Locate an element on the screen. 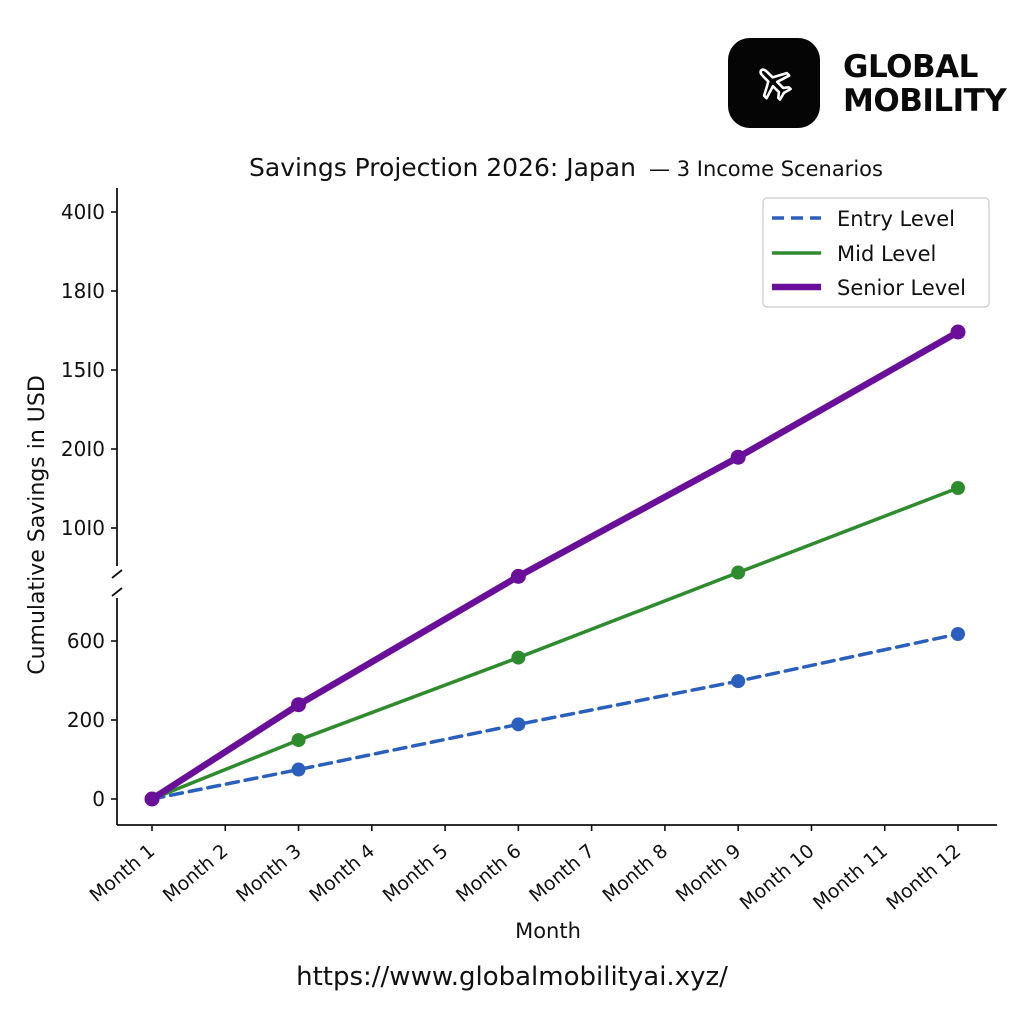  brand-logo-badge is located at coordinates (774, 83).